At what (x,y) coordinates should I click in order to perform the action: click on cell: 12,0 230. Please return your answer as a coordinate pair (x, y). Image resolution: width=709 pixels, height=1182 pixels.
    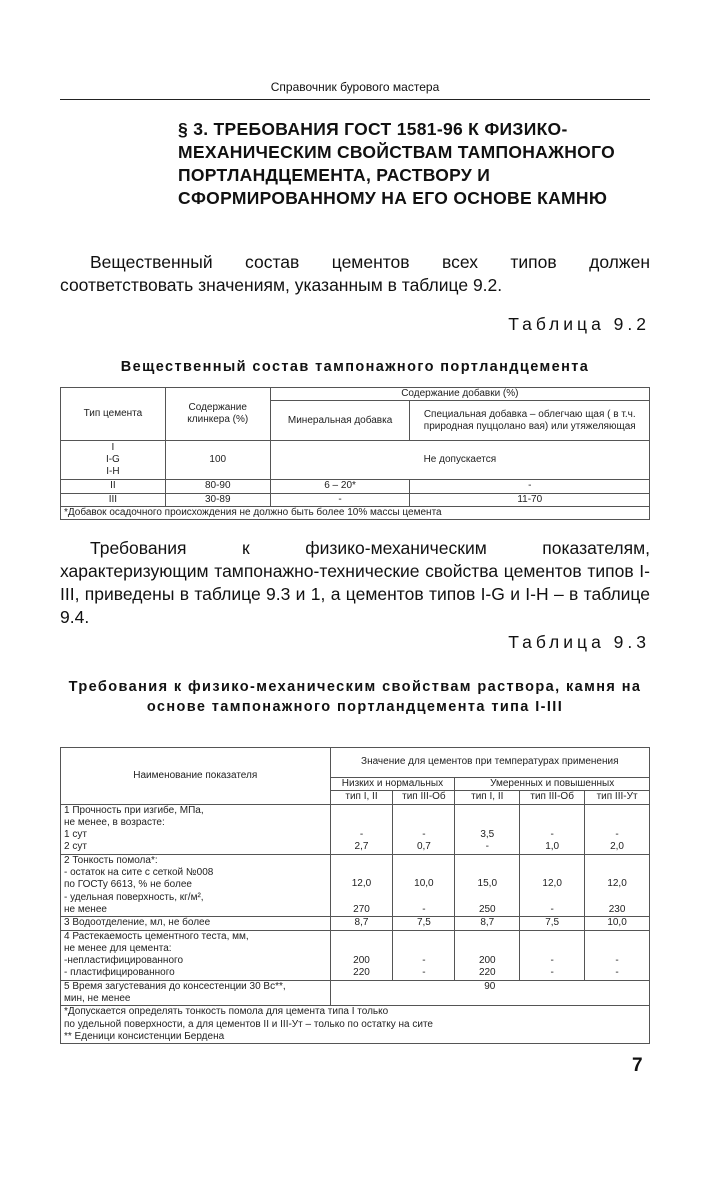
    Looking at the image, I should click on (617, 885).